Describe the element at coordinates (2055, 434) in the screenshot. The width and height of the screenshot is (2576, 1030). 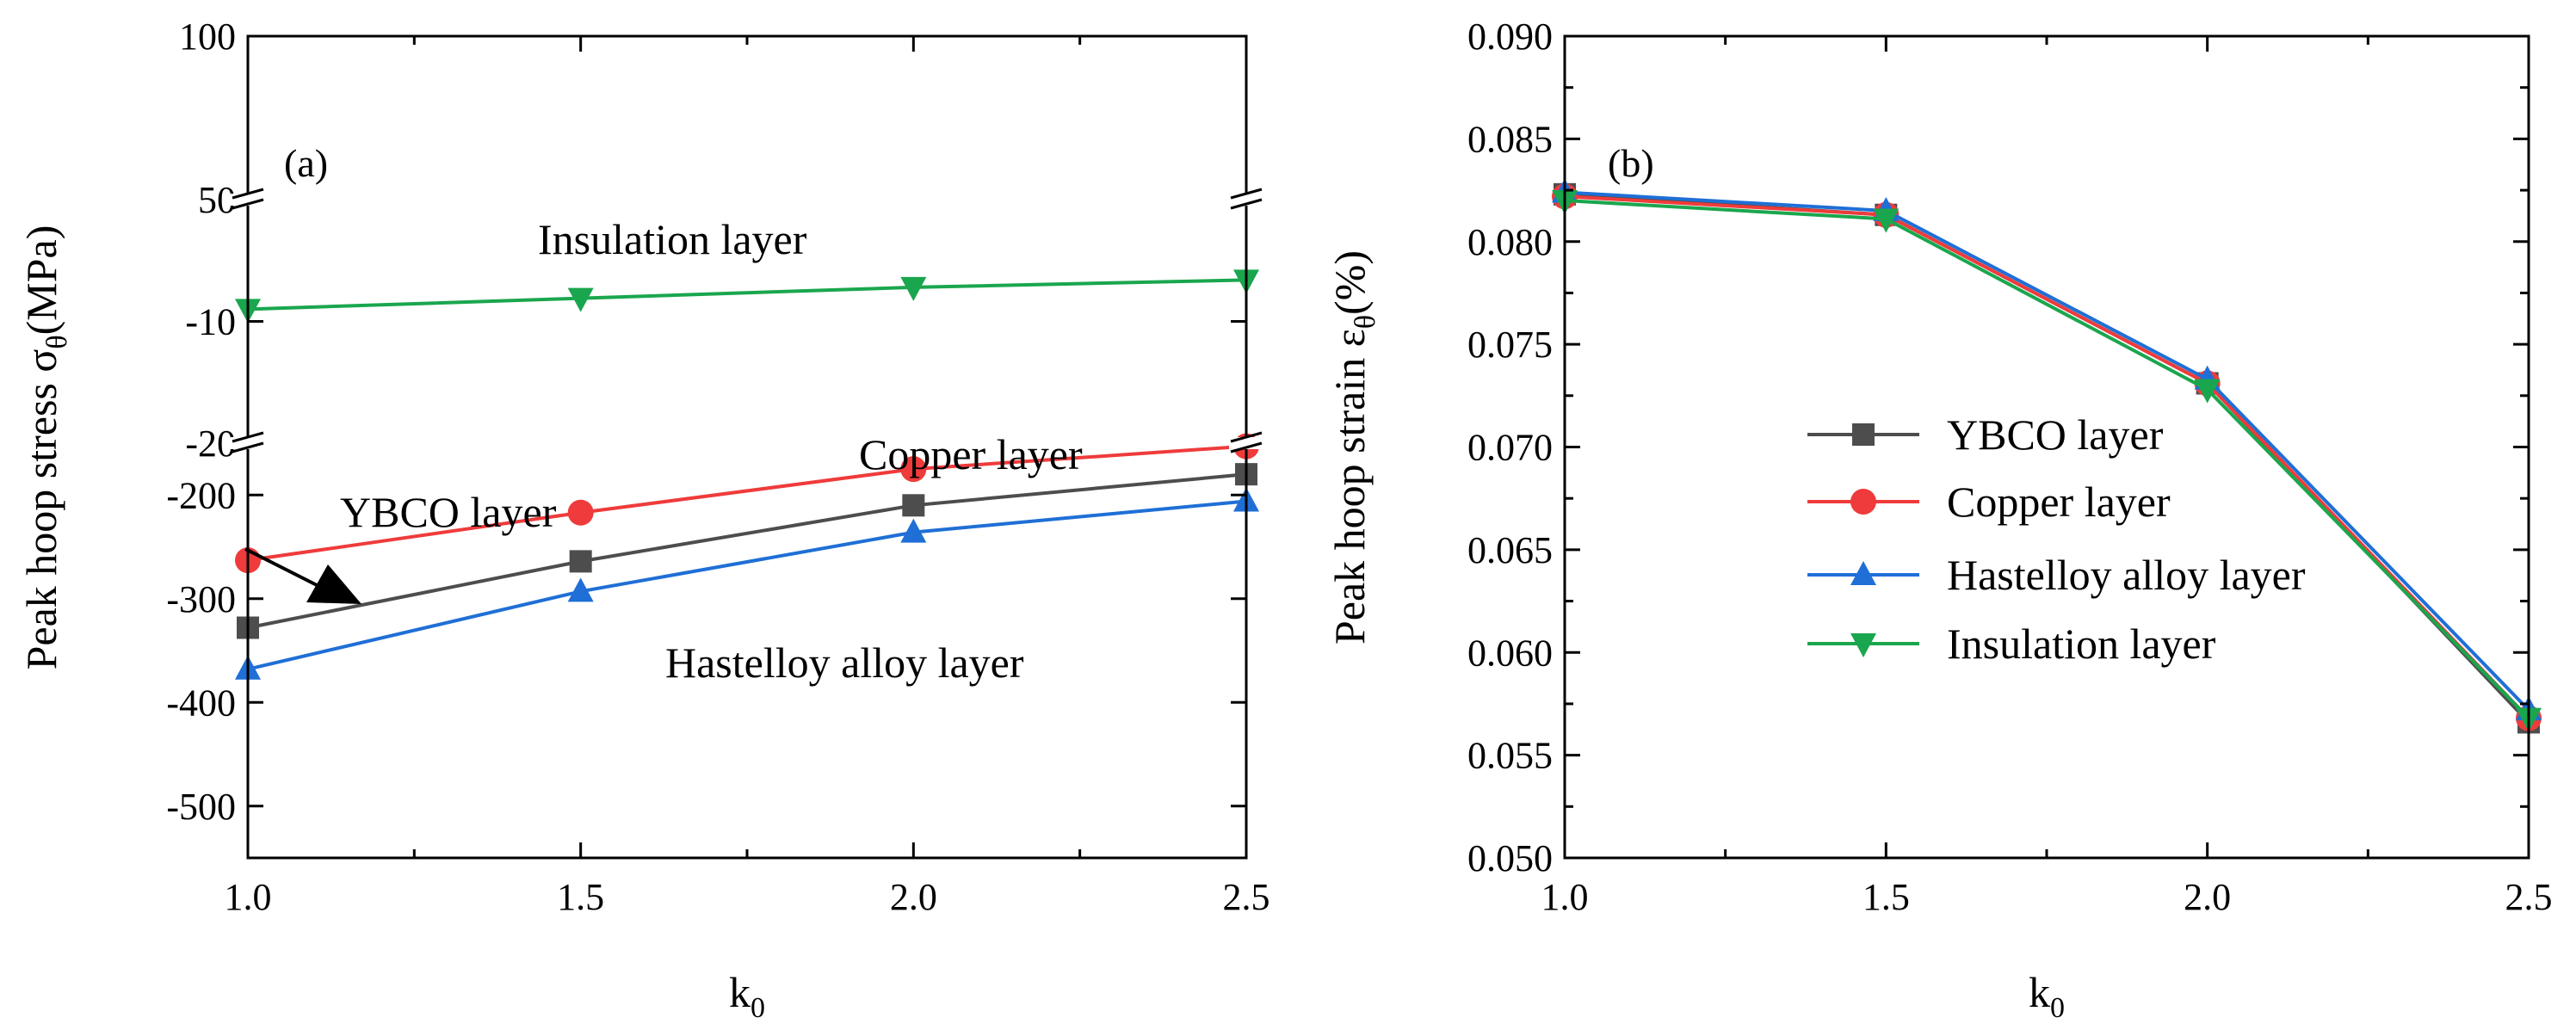
I see `legend-label-ybco: YBCO layer` at that location.